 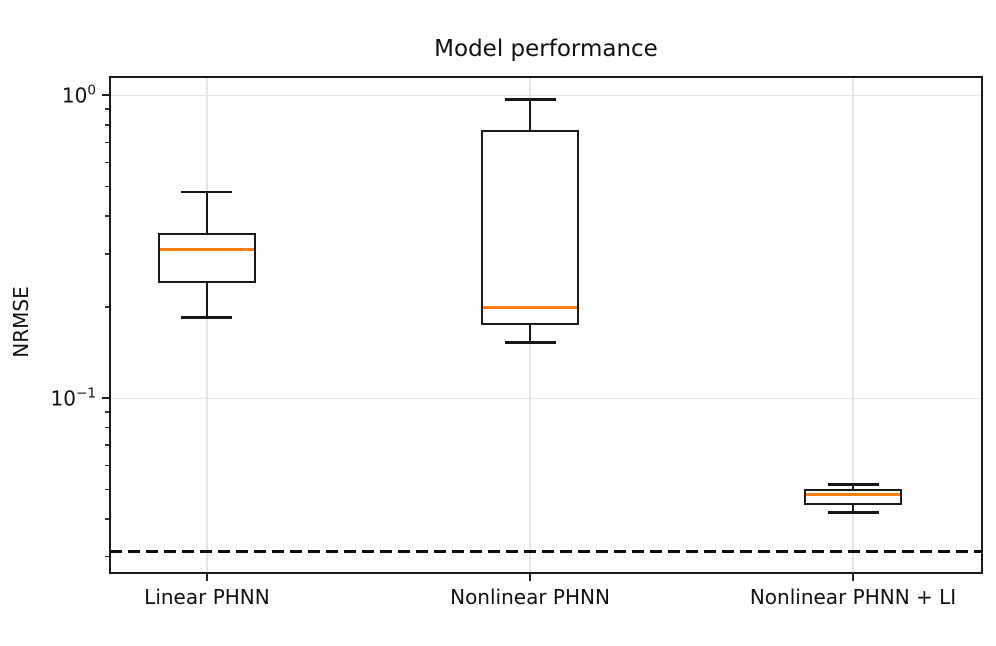 I want to click on ytick-label: 100, so click(x=48, y=95).